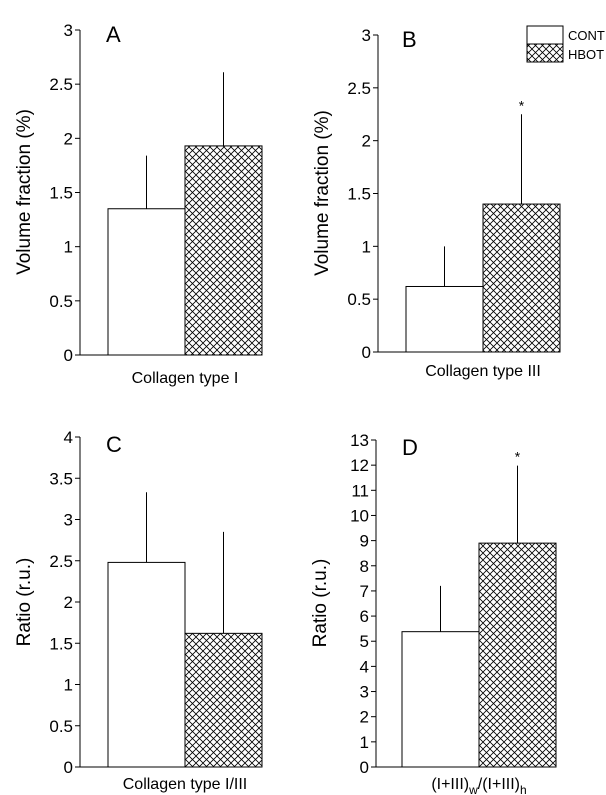  Describe the element at coordinates (359, 194) in the screenshot. I see `panel-b-ytick-label: 1.5` at that location.